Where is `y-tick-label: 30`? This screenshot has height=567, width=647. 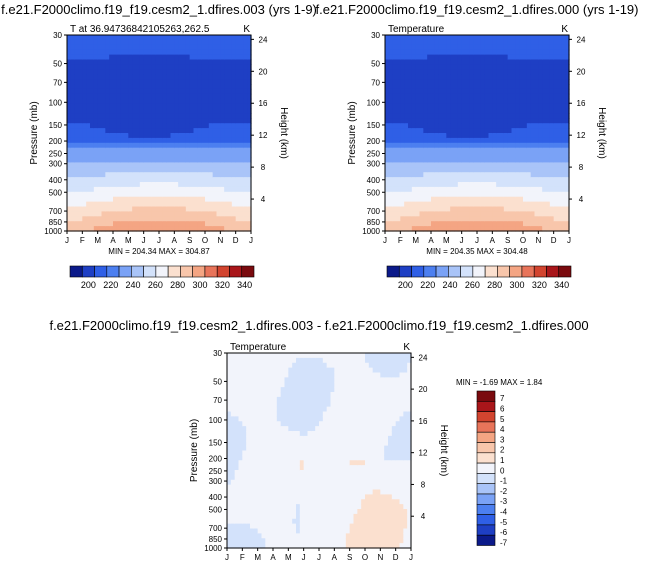
y-tick-label: 30 is located at coordinates (57, 35).